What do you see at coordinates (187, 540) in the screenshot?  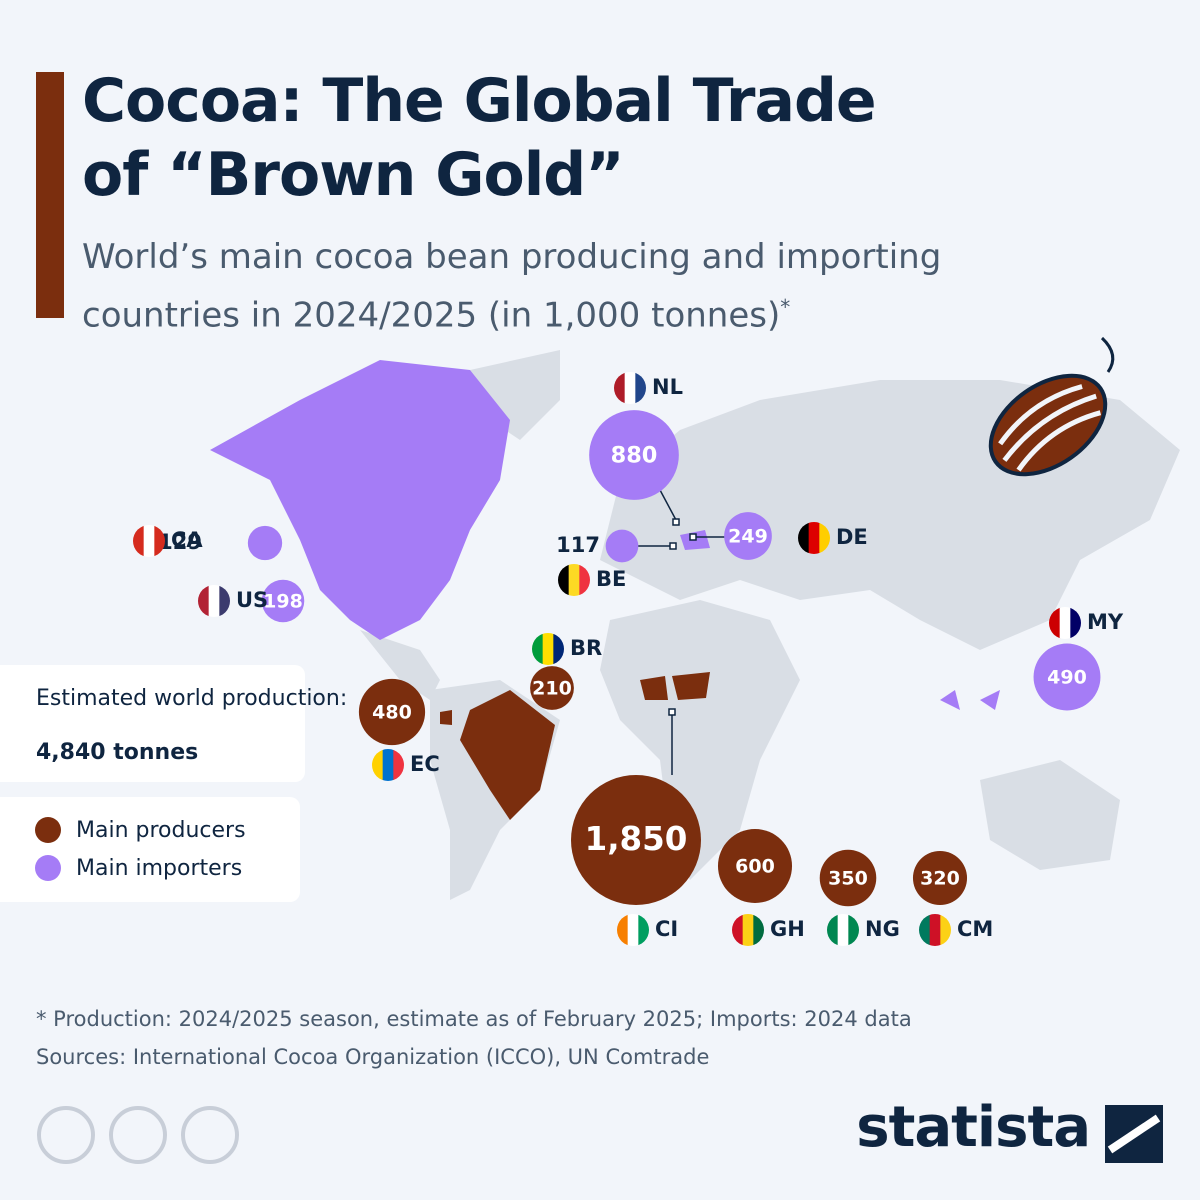 I see `country-code: CA` at bounding box center [187, 540].